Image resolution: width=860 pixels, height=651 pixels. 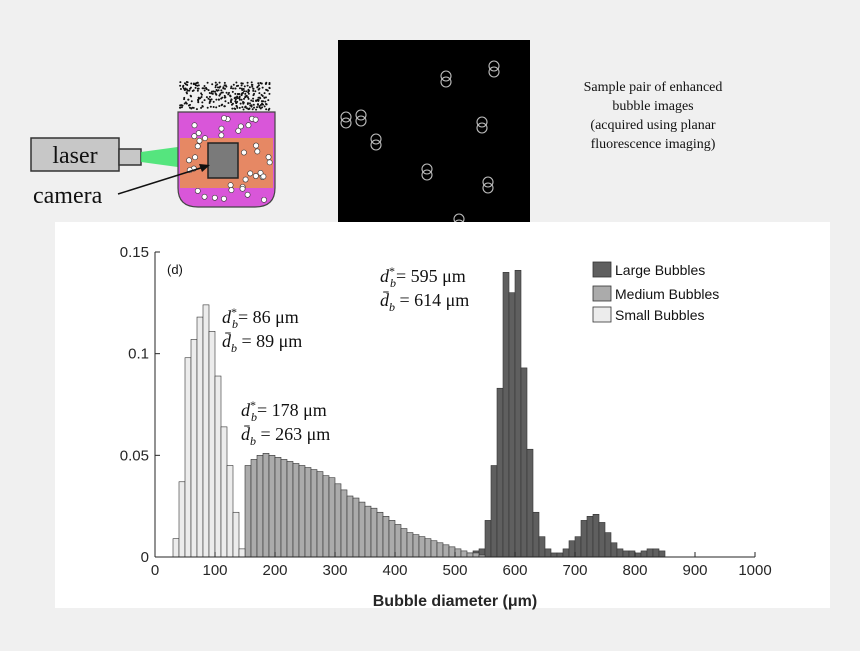 What do you see at coordinates (455, 601) in the screenshot?
I see `x-axis-label: Bubble diameter (μm)` at bounding box center [455, 601].